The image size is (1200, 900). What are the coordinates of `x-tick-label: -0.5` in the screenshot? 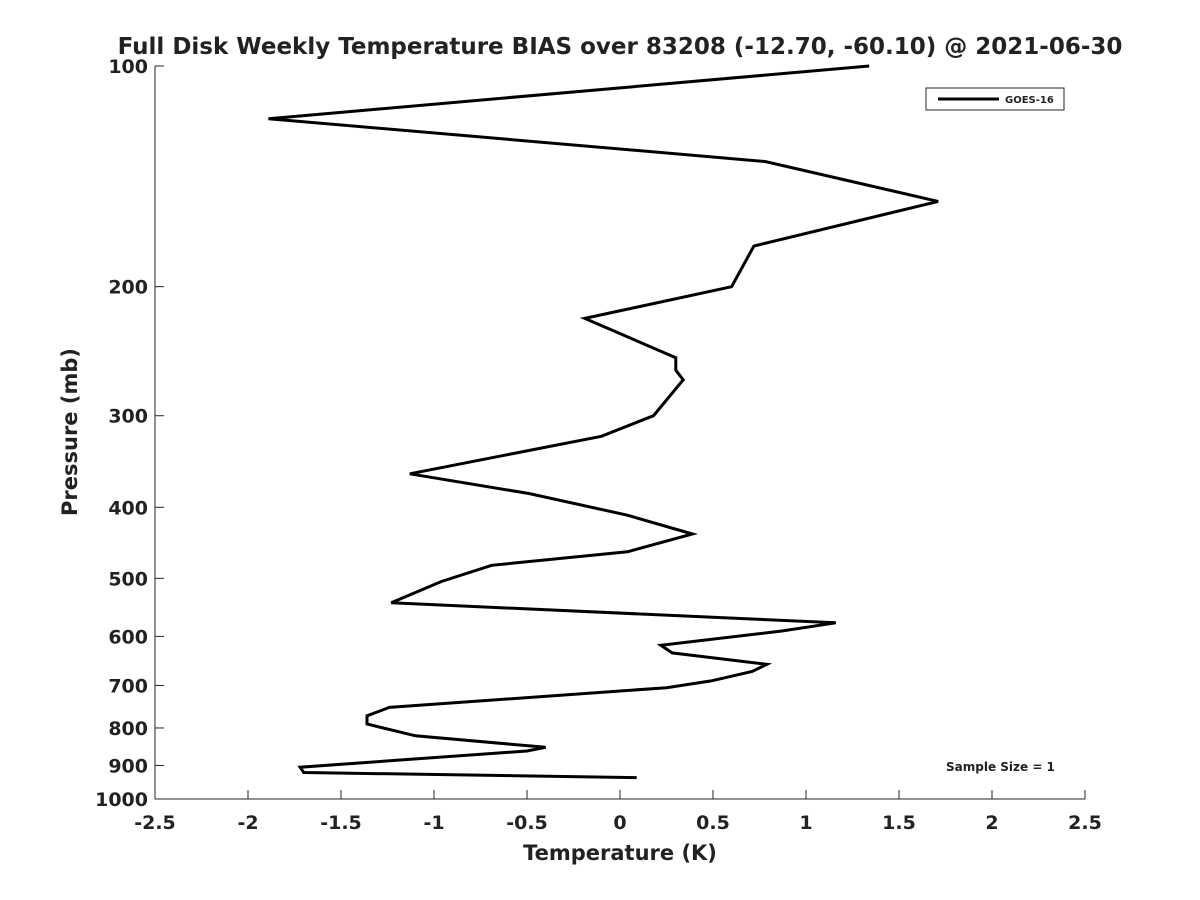 It's located at (527, 823).